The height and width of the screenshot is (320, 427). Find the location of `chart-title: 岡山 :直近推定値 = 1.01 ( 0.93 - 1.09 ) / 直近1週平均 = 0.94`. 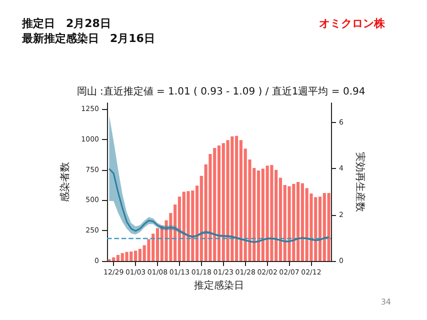

chart-title: 岡山 :直近推定値 = 1.01 ( 0.93 - 1.09 ) / 直近1週平均 = 0.94 is located at coordinates (221, 92).